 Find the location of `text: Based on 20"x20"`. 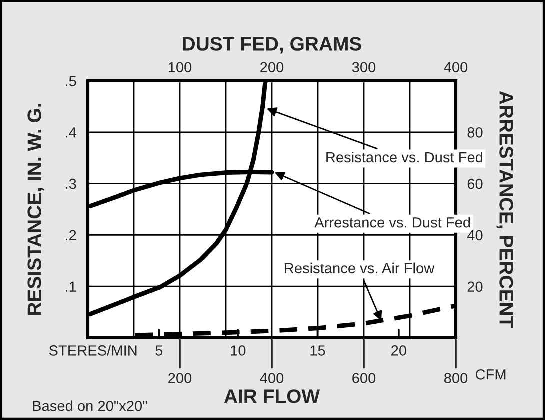

text: Based on 20"x20" is located at coordinates (90, 406).